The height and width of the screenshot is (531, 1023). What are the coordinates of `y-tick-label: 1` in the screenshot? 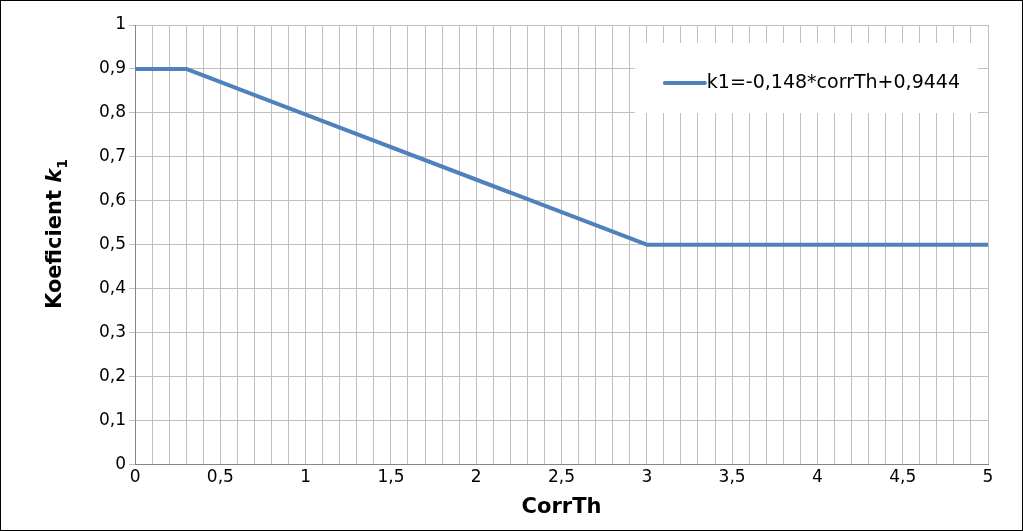 It's located at (121, 23).